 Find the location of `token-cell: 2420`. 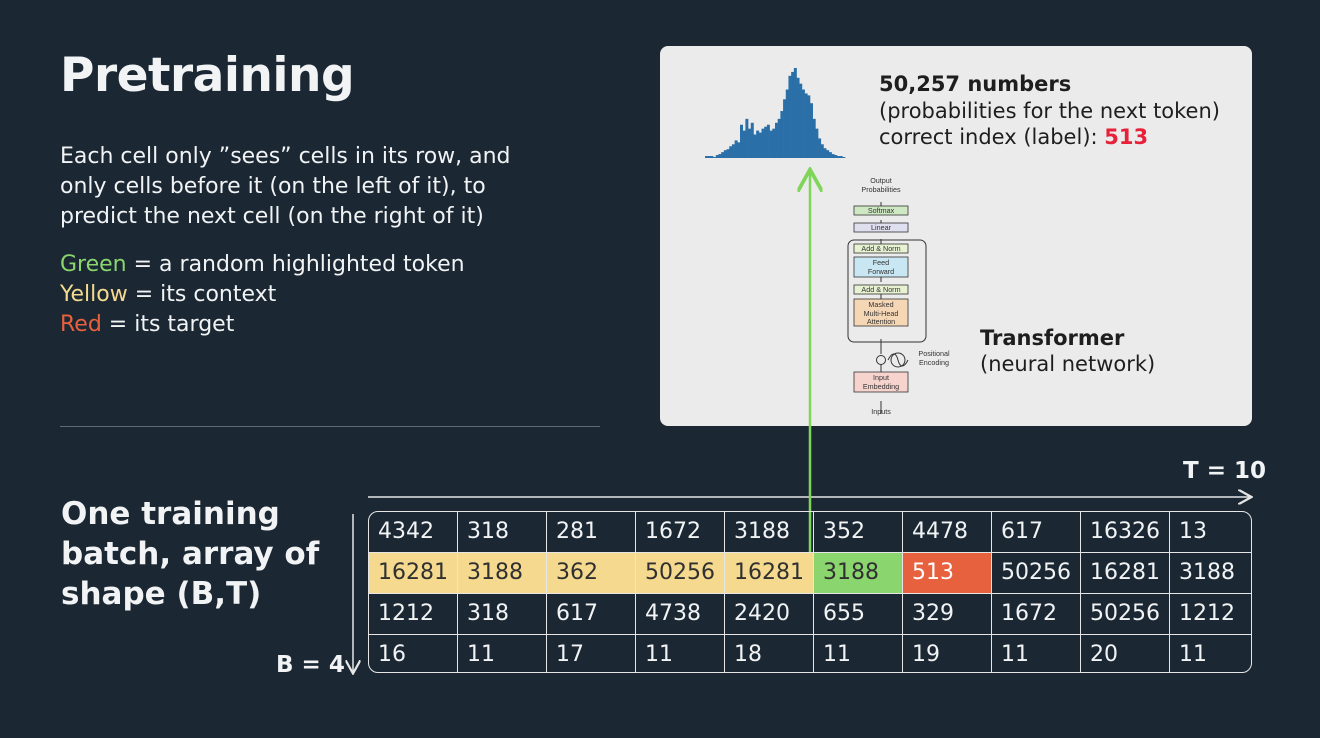

token-cell: 2420 is located at coordinates (769, 614).